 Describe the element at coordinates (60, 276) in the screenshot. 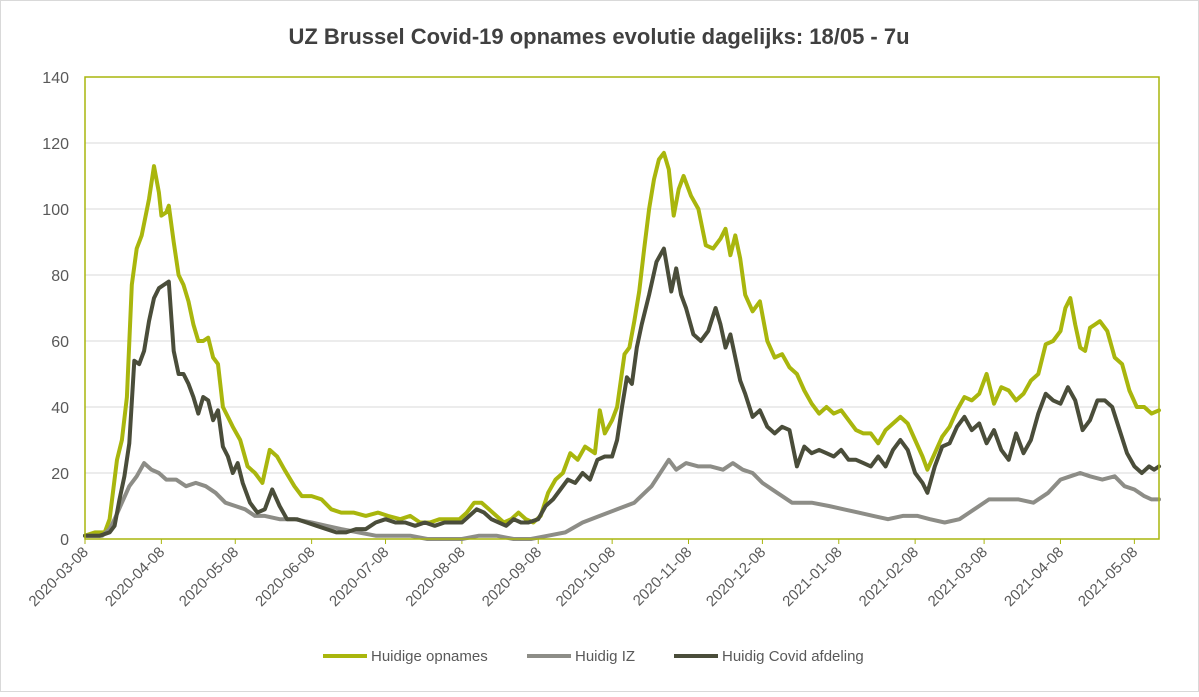

I see `y-tick-label: 80` at that location.